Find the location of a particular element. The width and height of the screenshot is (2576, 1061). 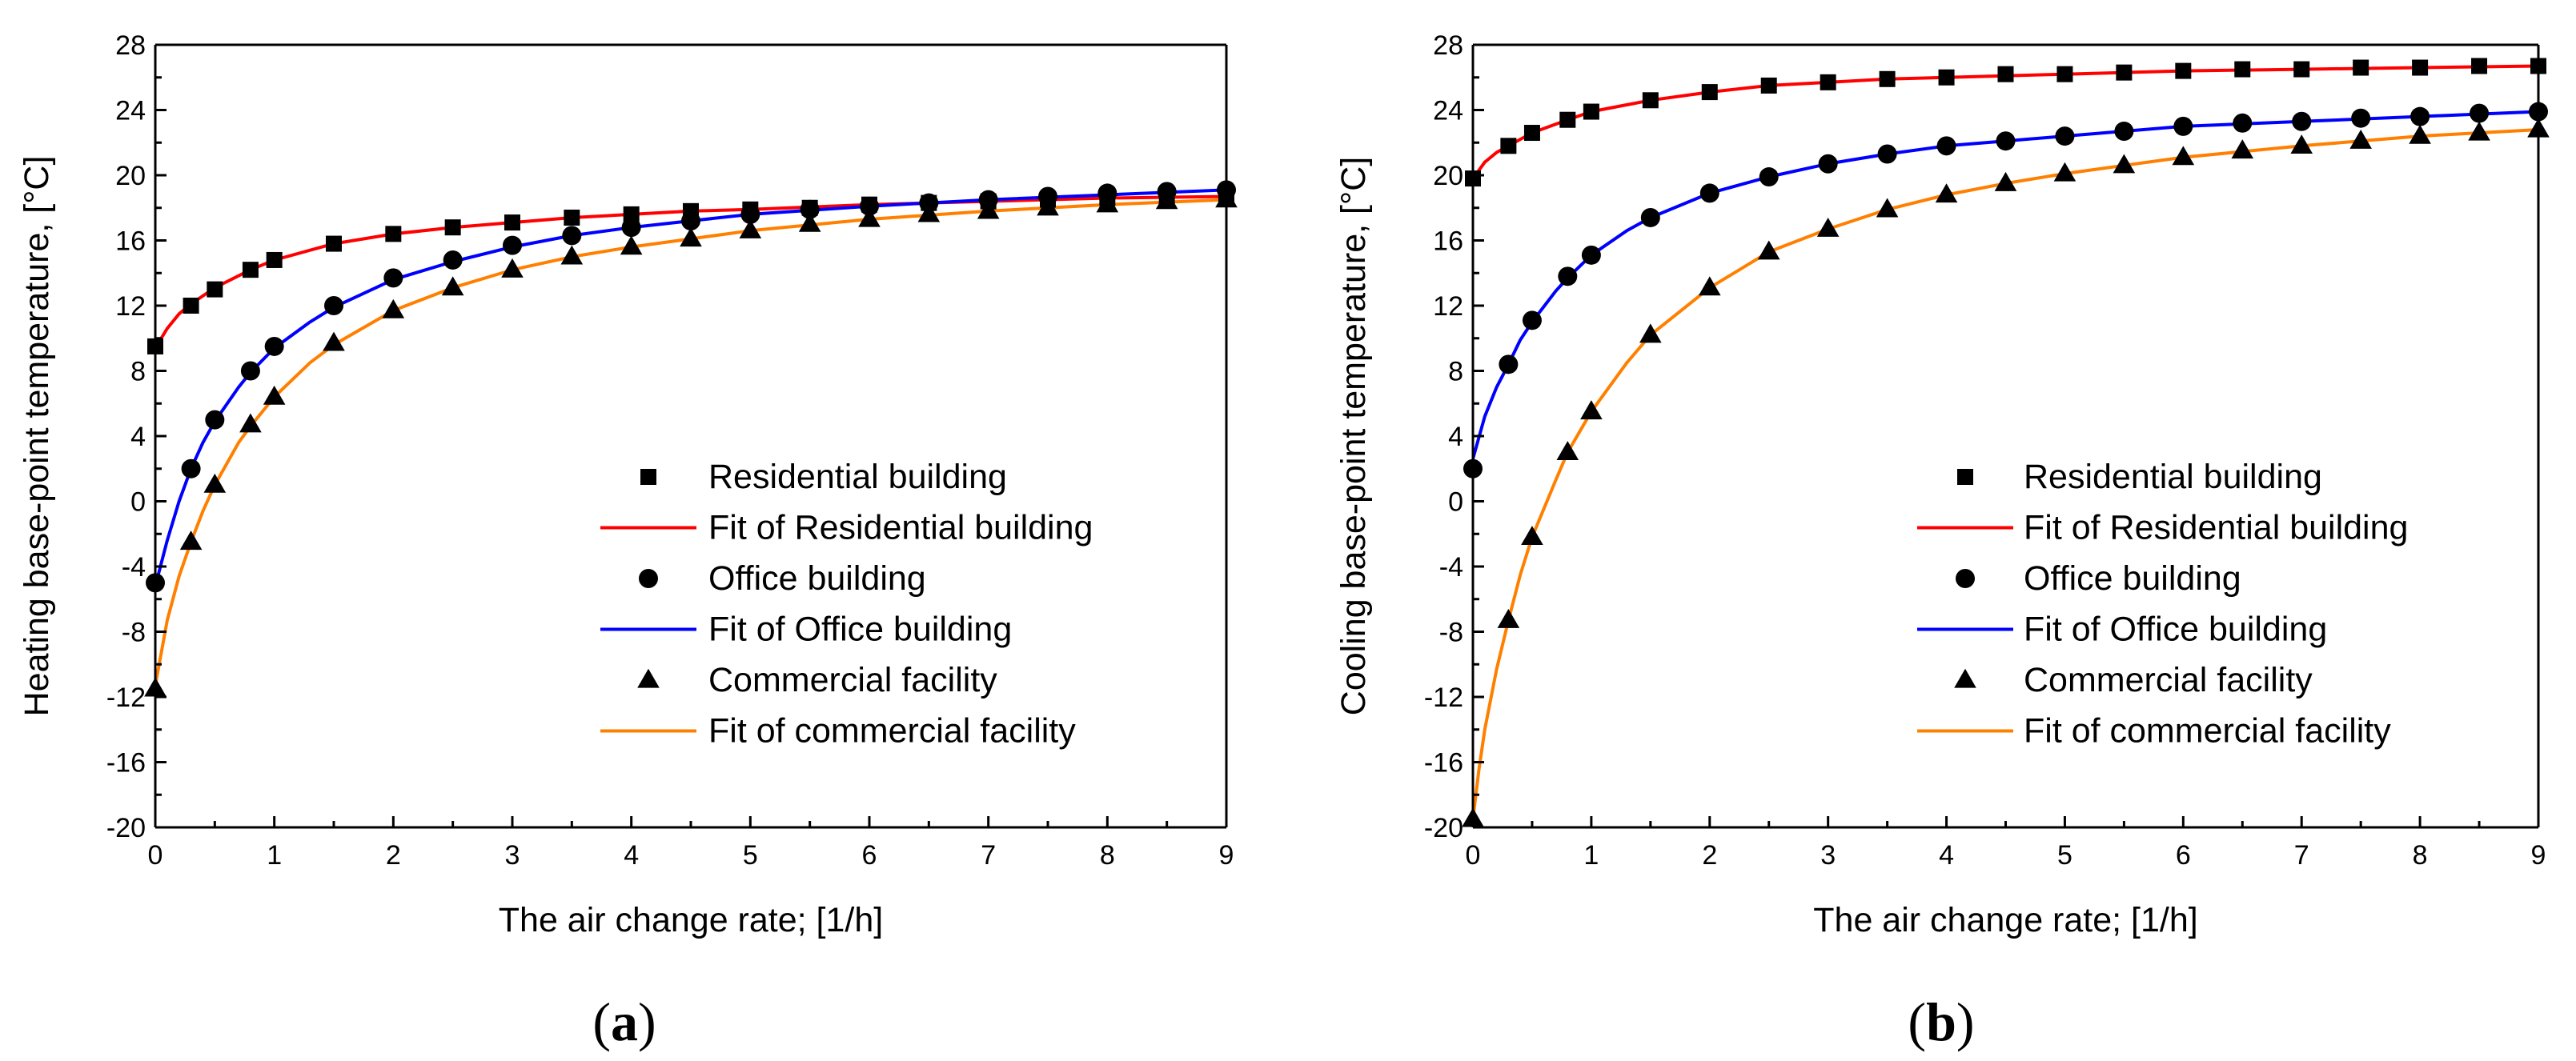

series-line-fit-of-residential-building is located at coordinates (2005, 122).